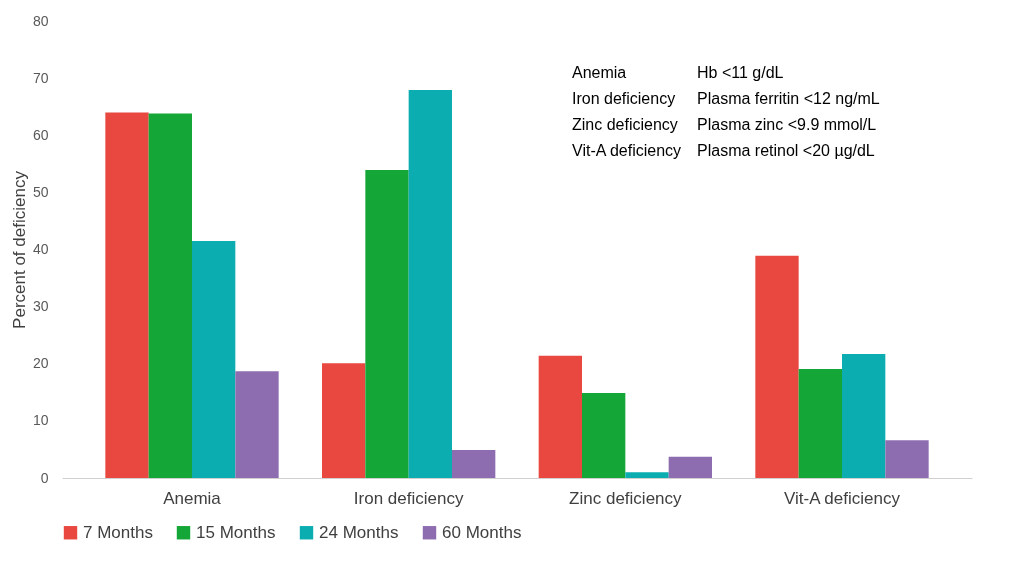 This screenshot has width=1013, height=576. I want to click on y-tick-label: 70, so click(40, 77).